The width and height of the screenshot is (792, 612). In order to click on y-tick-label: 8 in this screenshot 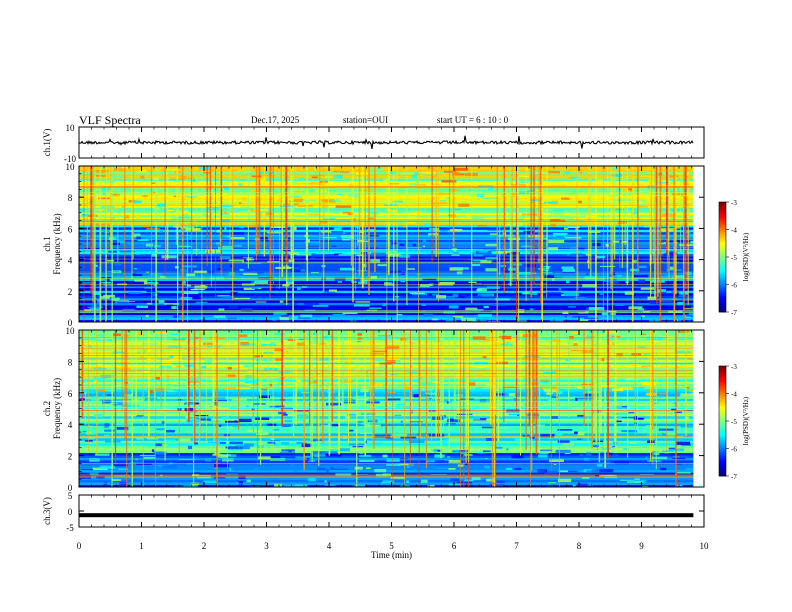, I will do `click(70, 198)`.